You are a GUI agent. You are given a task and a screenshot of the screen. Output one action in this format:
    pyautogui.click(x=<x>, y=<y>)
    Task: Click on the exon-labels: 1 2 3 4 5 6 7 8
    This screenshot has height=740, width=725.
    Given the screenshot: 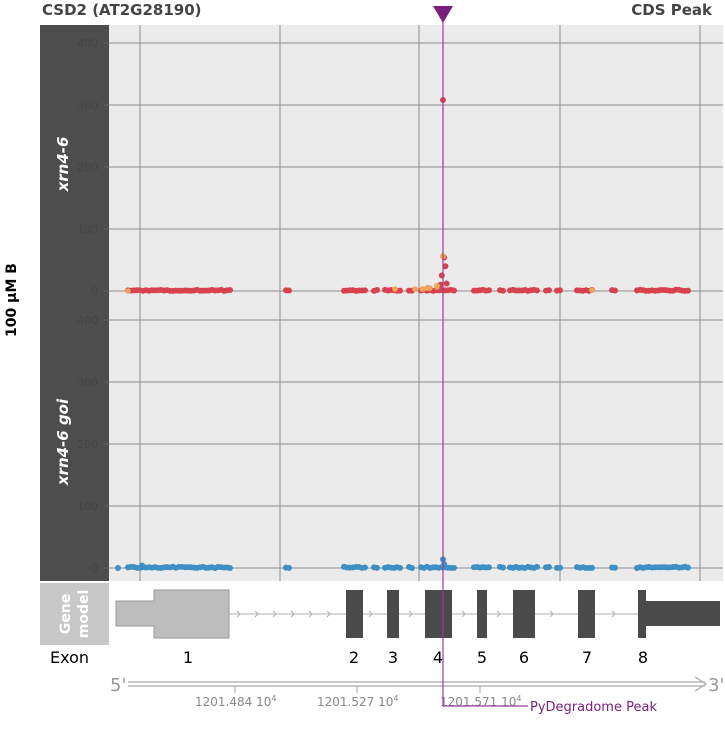 What is the action you would take?
    pyautogui.click(x=415, y=657)
    